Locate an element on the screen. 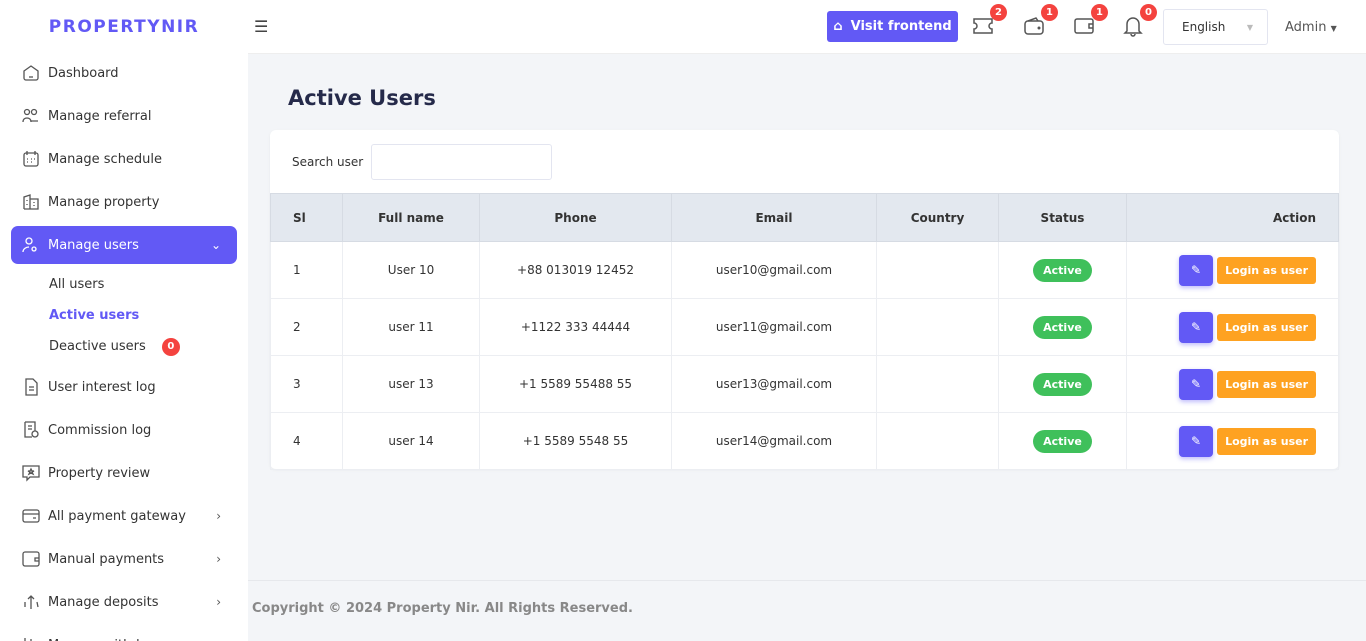 The image size is (1366, 641). star-message-icon is located at coordinates (31, 473).